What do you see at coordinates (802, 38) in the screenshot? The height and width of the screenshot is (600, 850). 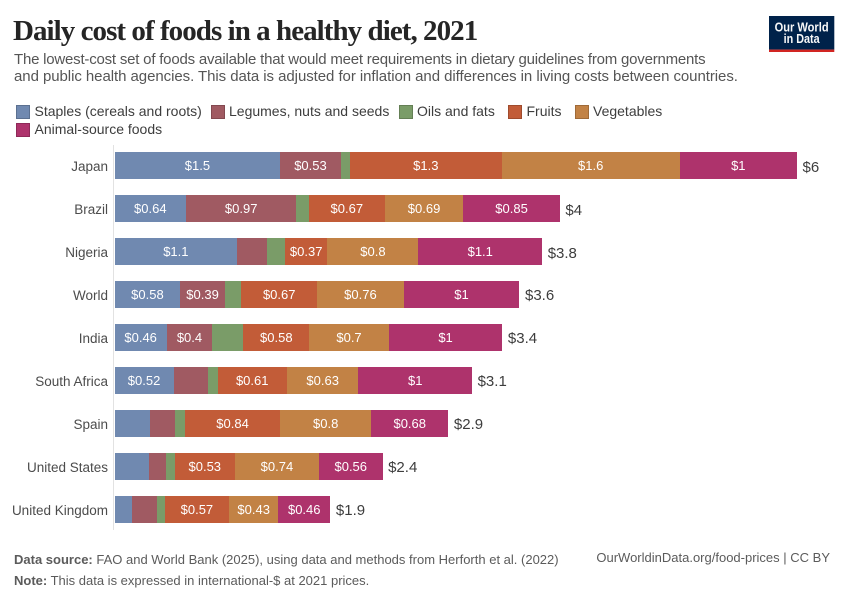 I see `svg-text: in Data` at bounding box center [802, 38].